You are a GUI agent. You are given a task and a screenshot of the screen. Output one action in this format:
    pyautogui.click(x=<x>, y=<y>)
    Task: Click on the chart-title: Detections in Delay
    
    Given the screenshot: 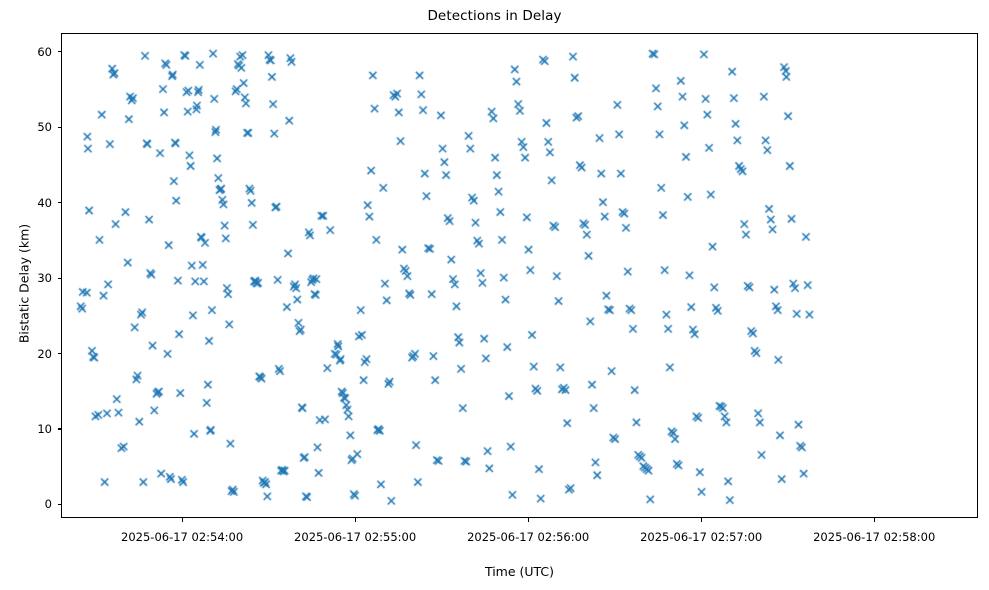 What is the action you would take?
    pyautogui.click(x=494, y=16)
    